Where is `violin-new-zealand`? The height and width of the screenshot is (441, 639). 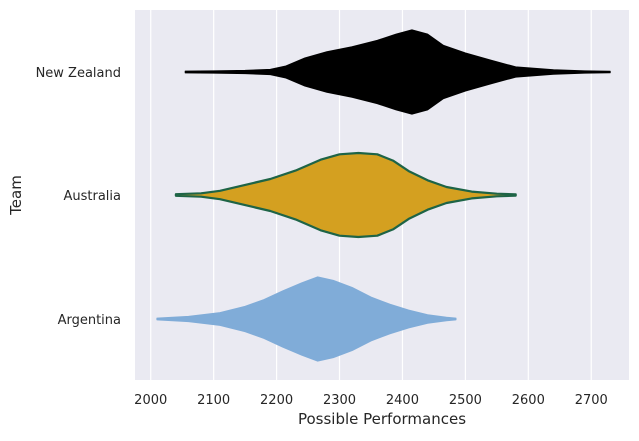
violin-new-zealand is located at coordinates (397, 72).